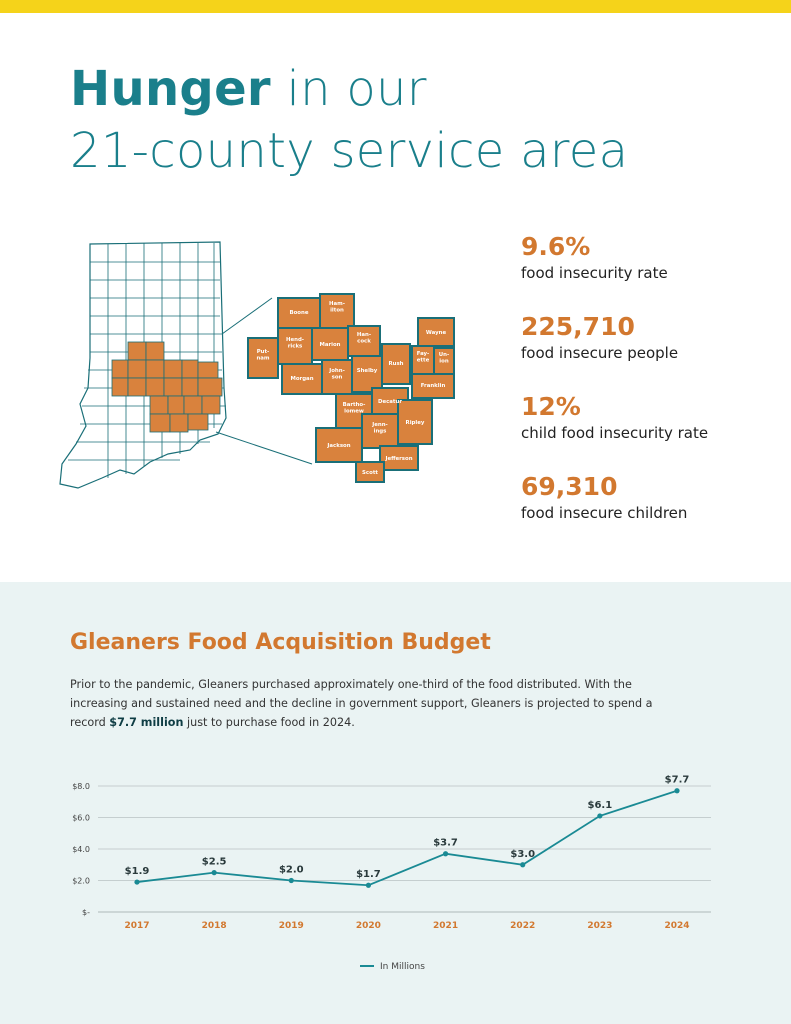  I want to click on stat-label: food insecure children, so click(604, 513).